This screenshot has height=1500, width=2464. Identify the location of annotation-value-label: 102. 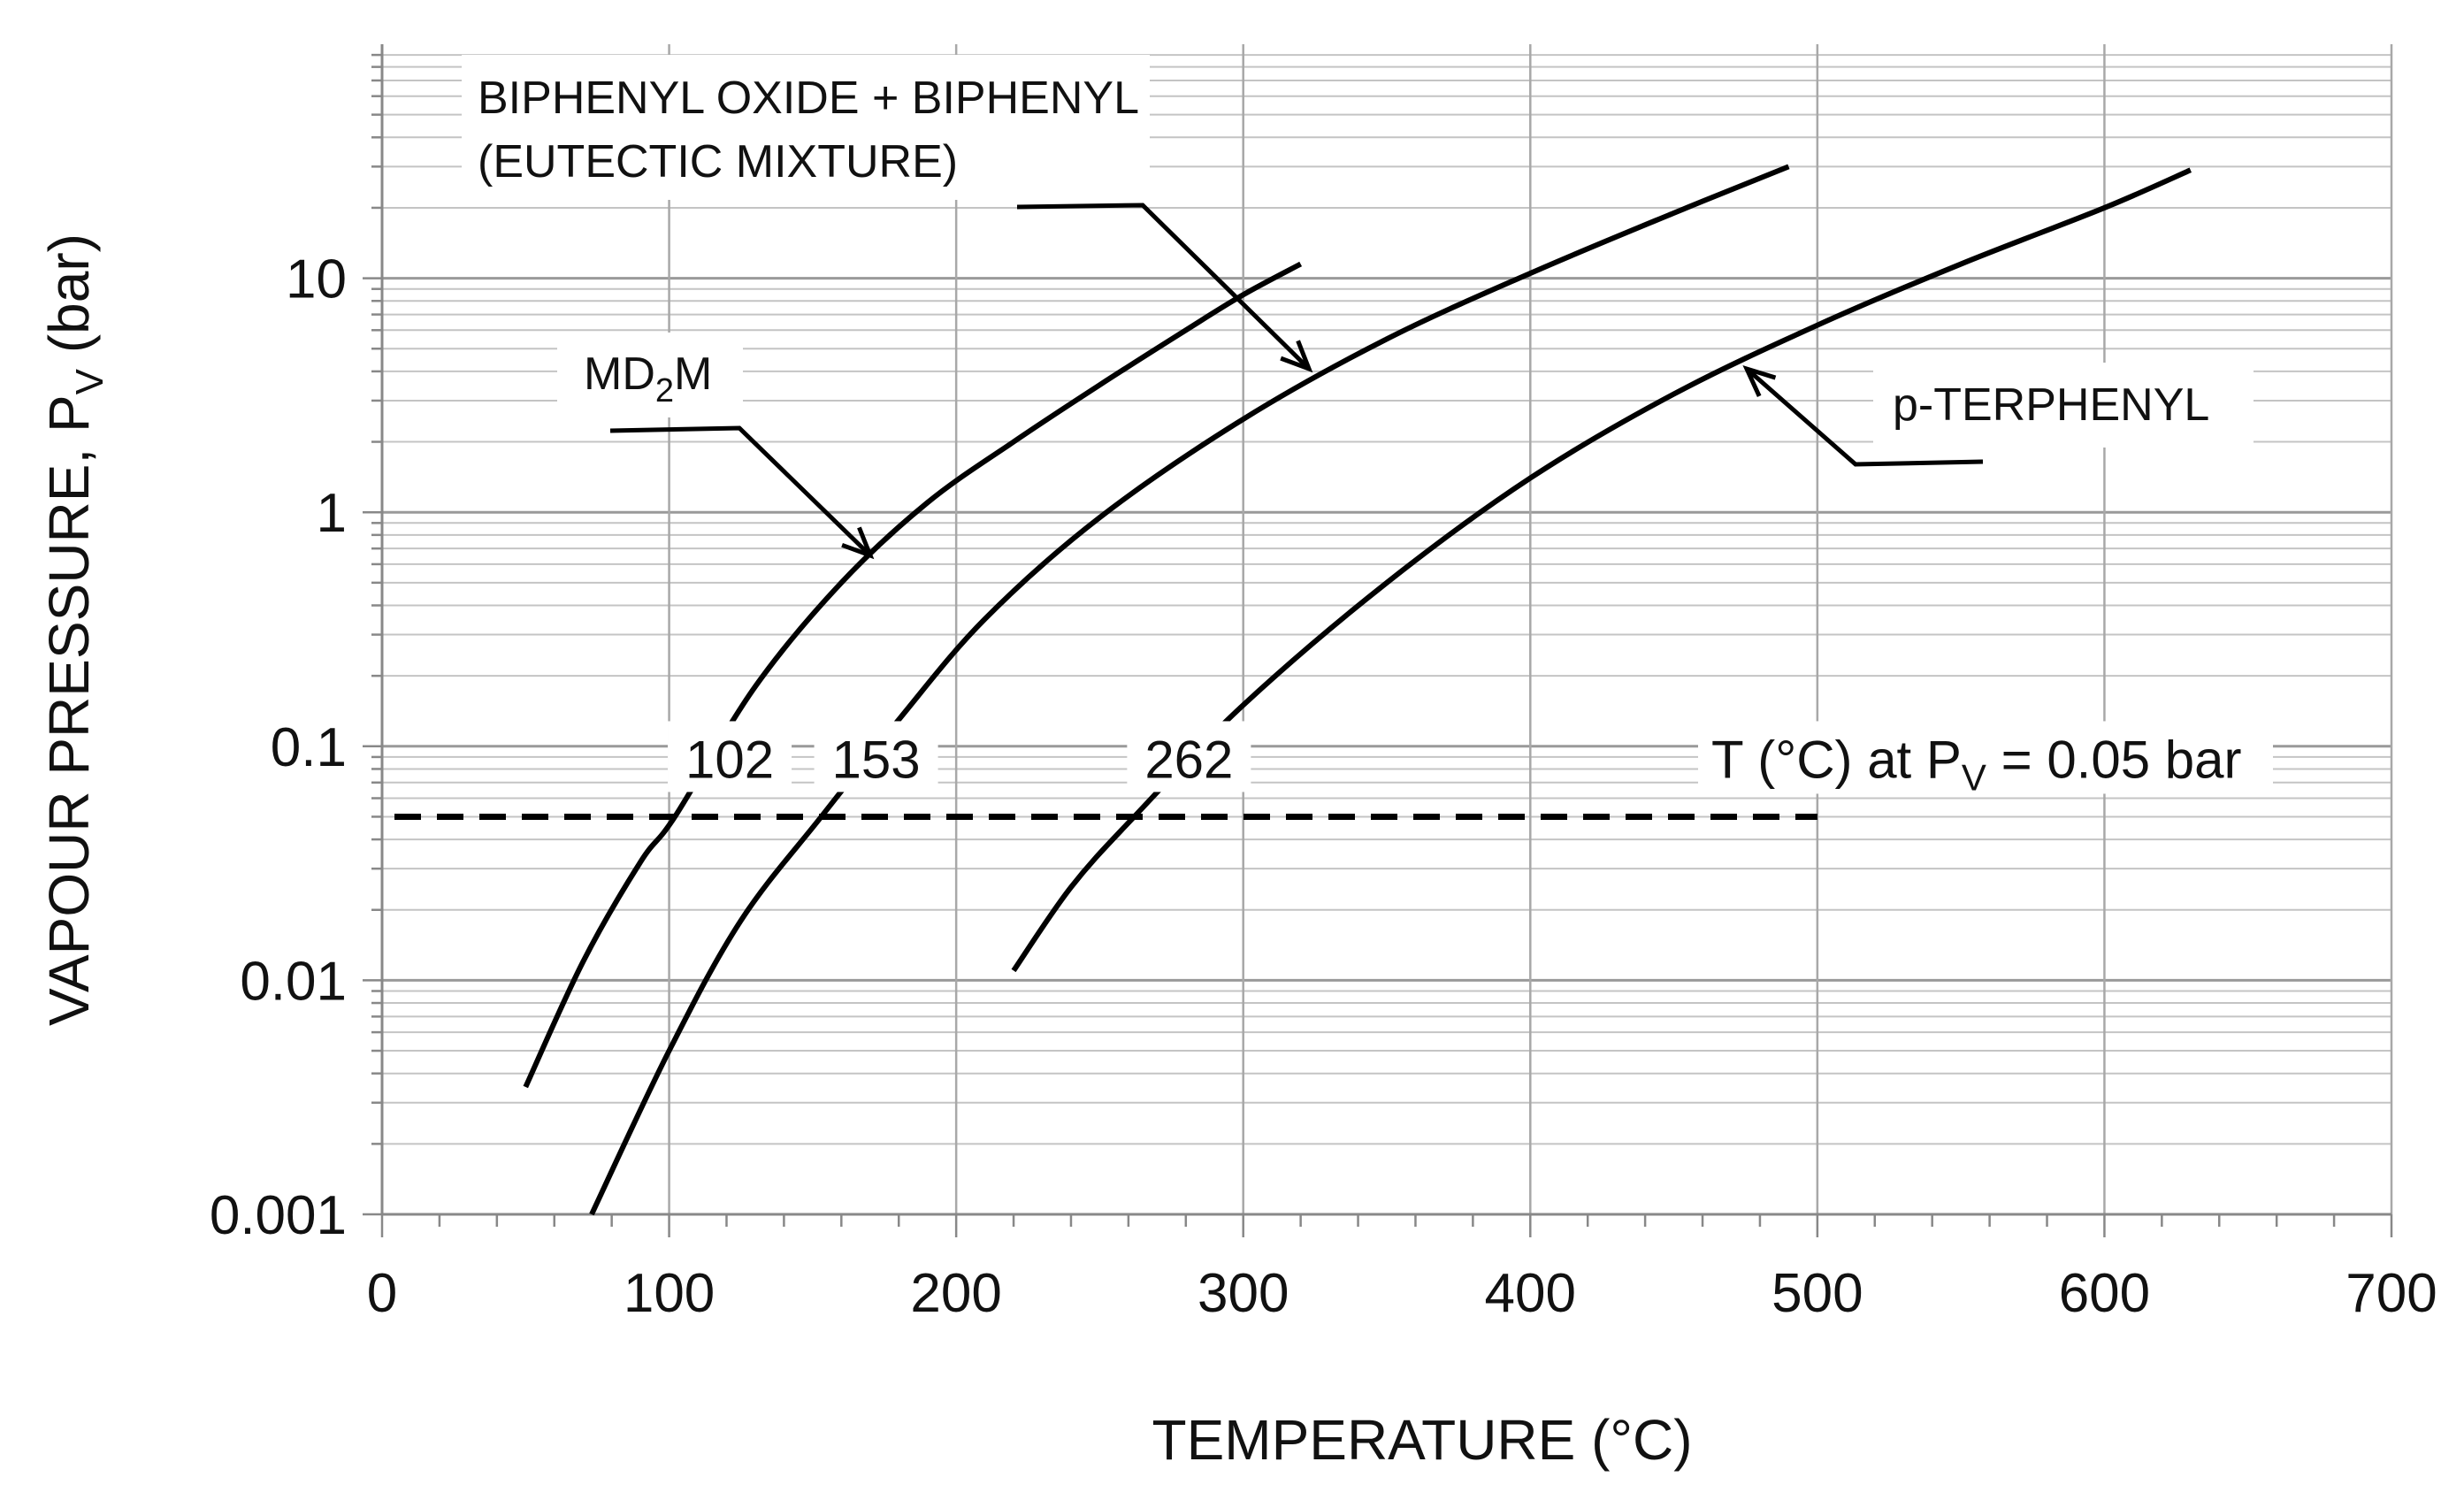
(729, 759).